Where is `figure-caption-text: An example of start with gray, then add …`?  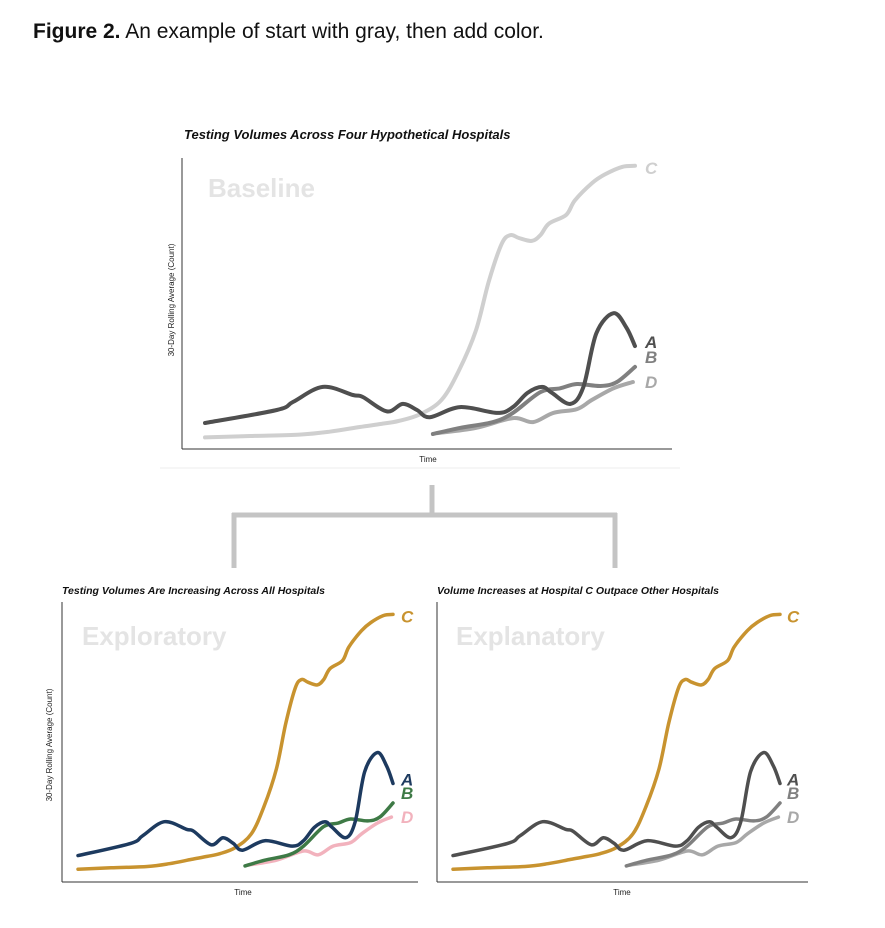 figure-caption-text: An example of start with gray, then add … is located at coordinates (334, 31).